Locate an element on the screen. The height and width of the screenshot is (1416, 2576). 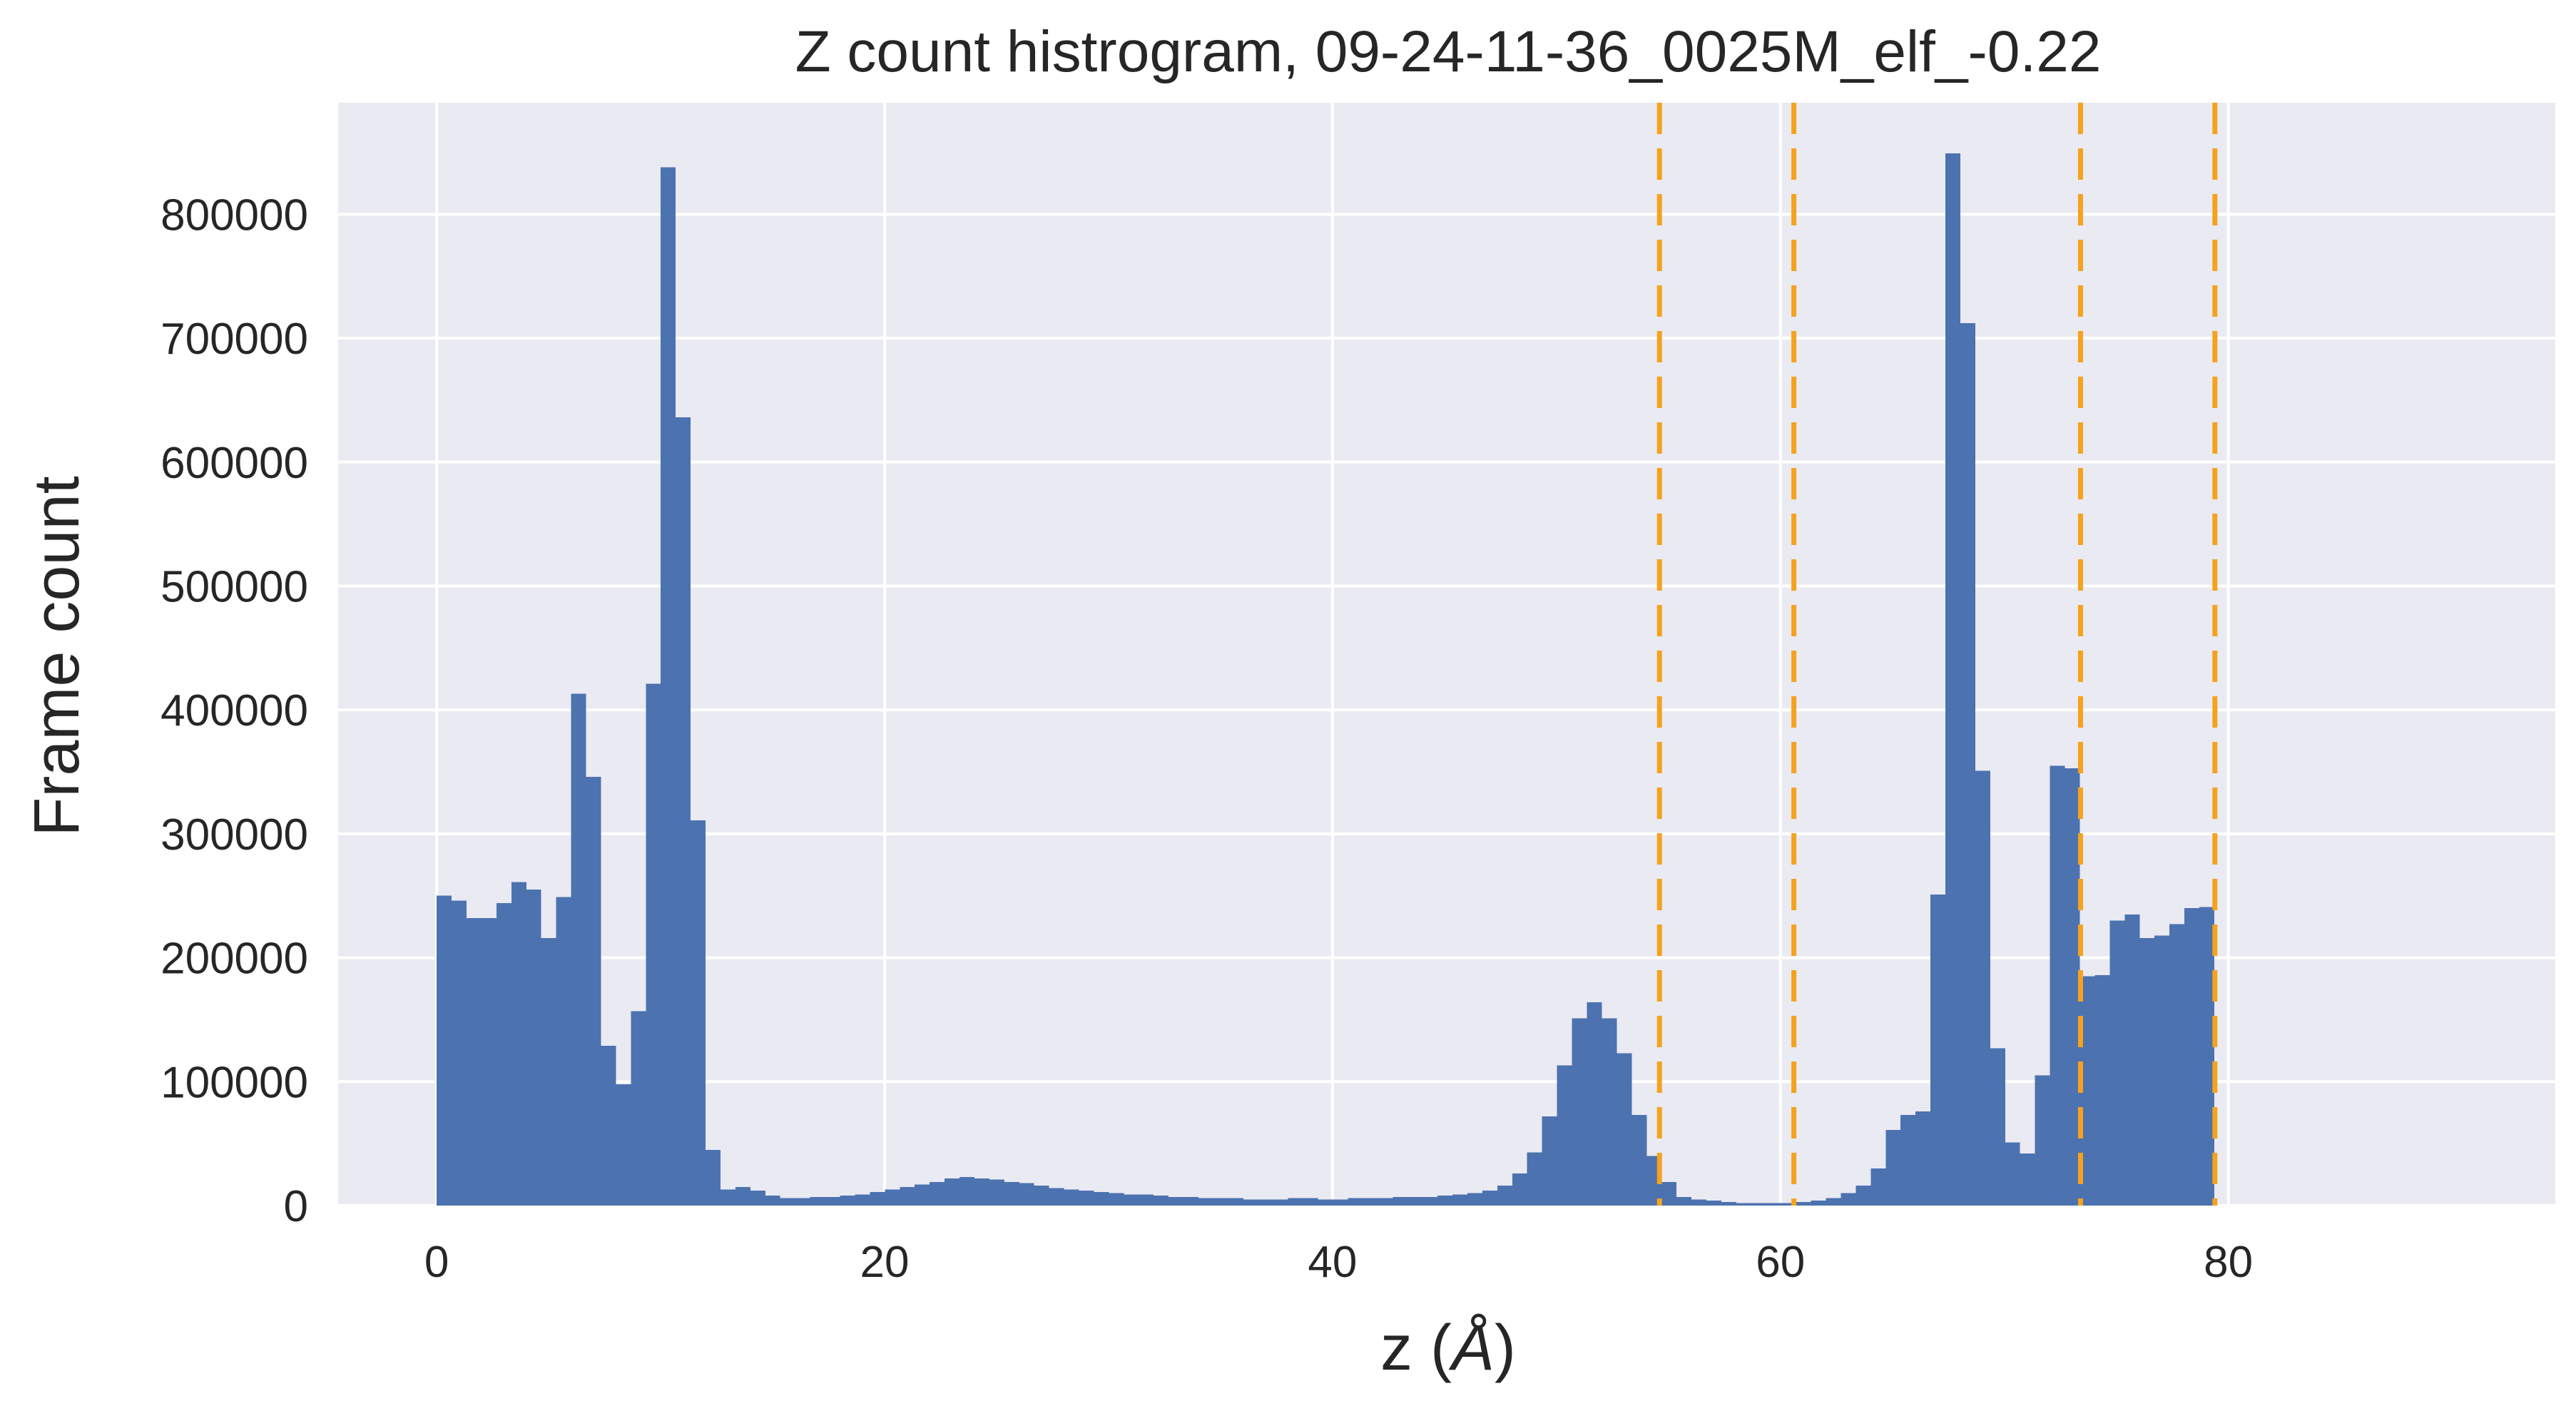
x-tick-label: 0 is located at coordinates (436, 1262).